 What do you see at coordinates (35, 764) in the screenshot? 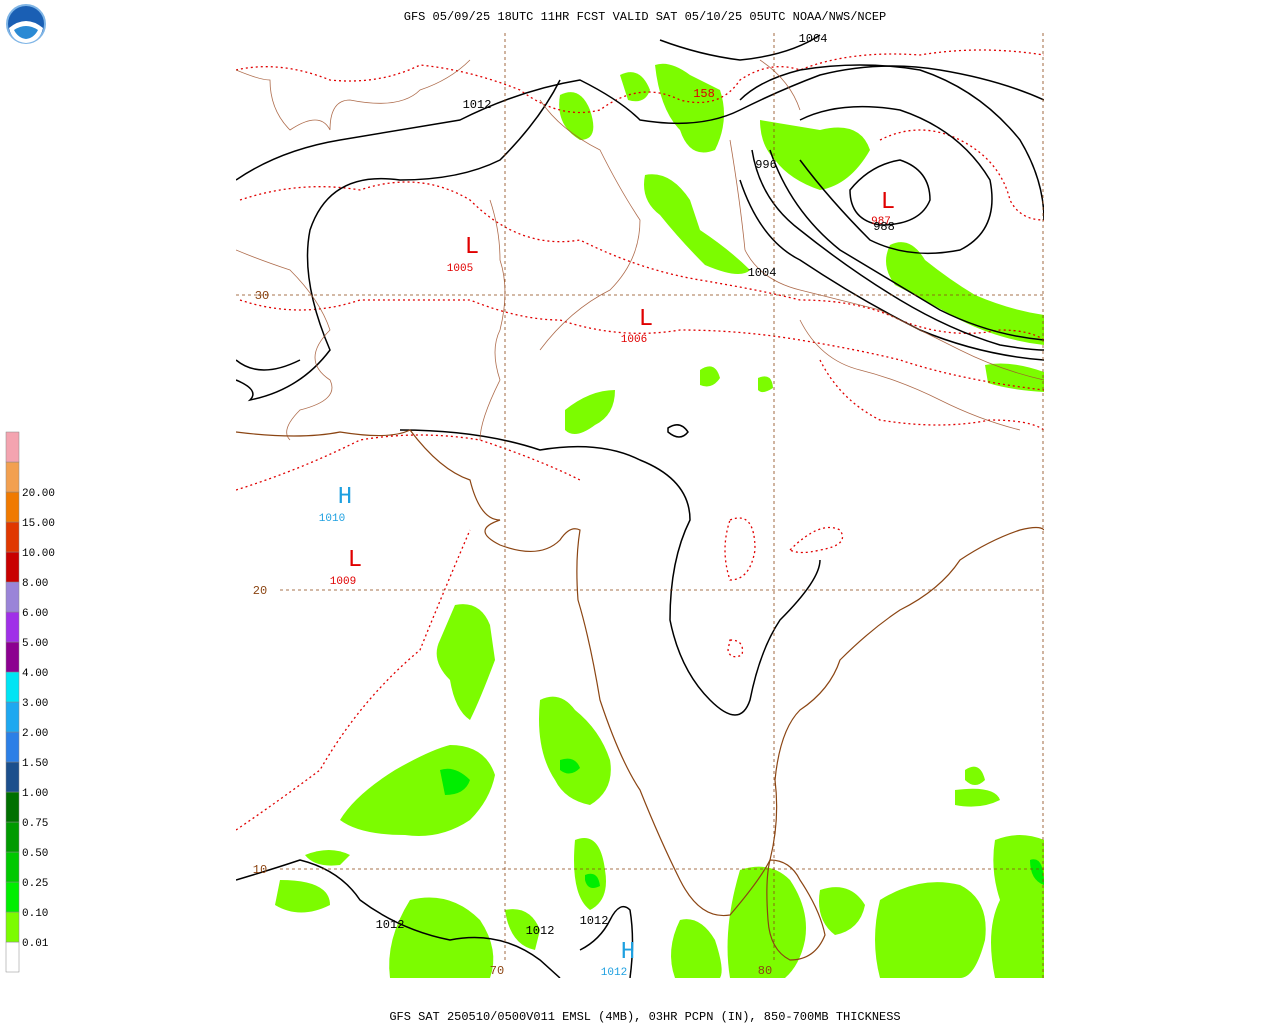
I see `legend-label: 1.50` at bounding box center [35, 764].